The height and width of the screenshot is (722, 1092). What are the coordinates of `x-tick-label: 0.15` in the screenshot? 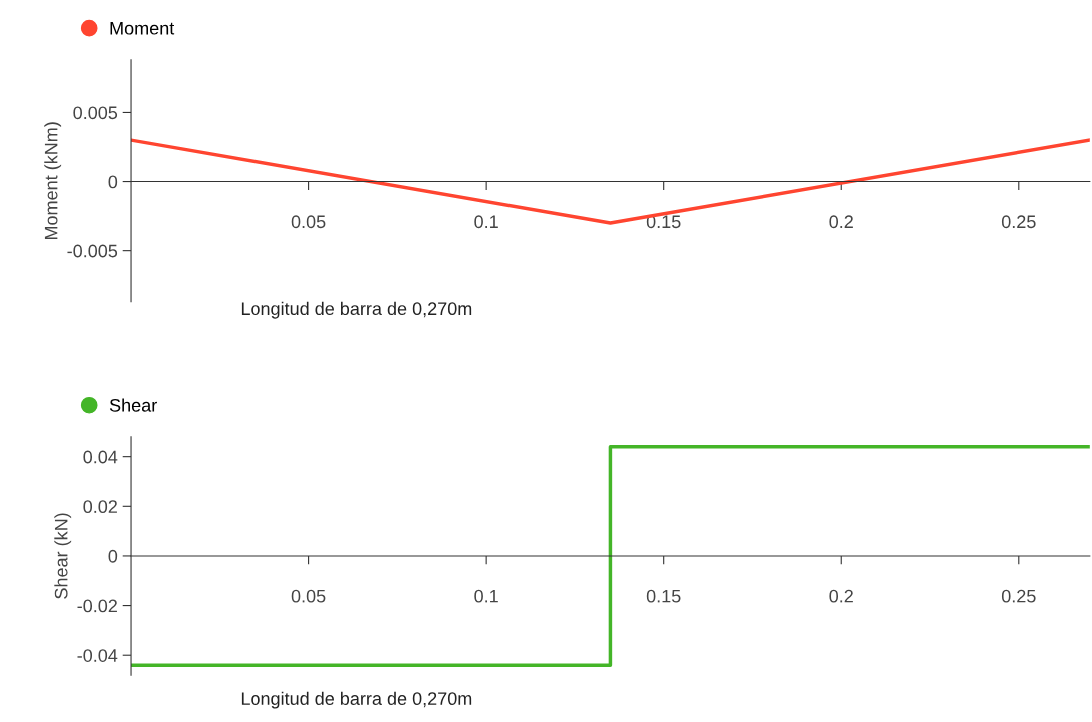 It's located at (663, 596).